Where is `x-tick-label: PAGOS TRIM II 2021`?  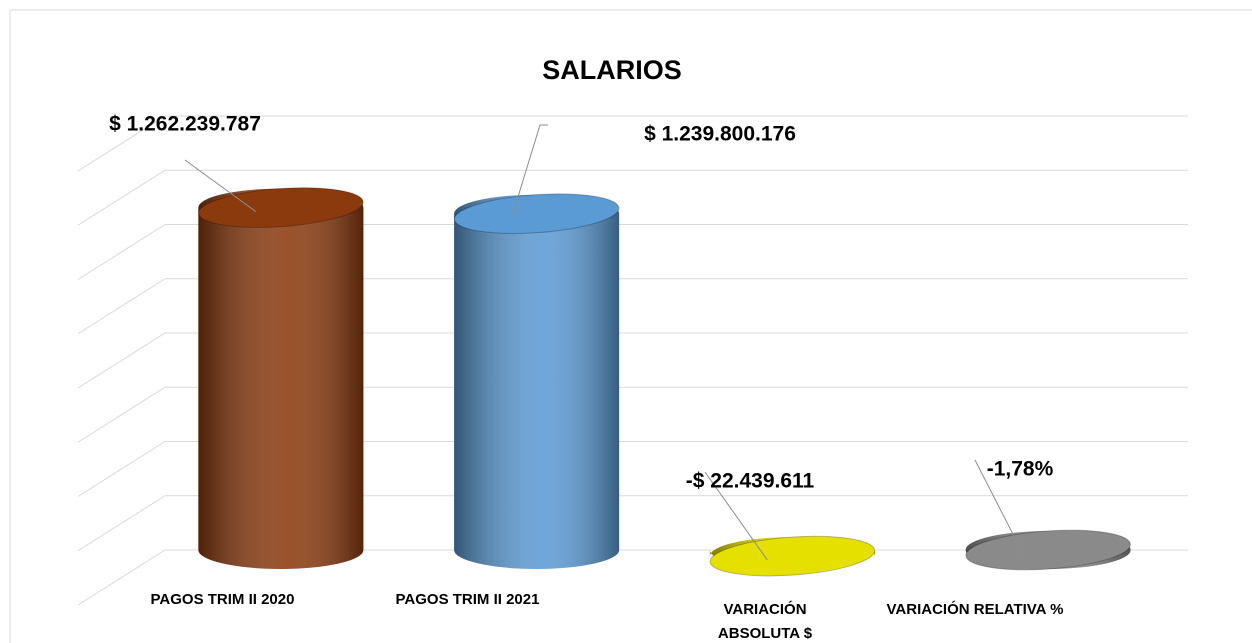 x-tick-label: PAGOS TRIM II 2021 is located at coordinates (467, 599).